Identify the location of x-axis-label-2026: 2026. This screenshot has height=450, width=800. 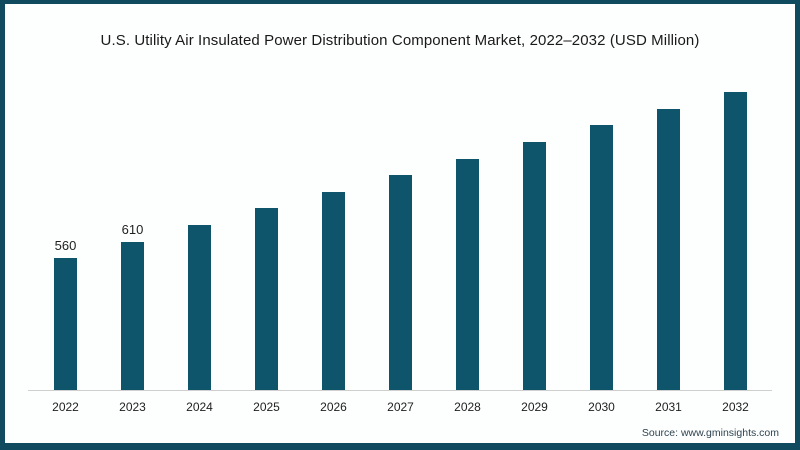
(333, 407).